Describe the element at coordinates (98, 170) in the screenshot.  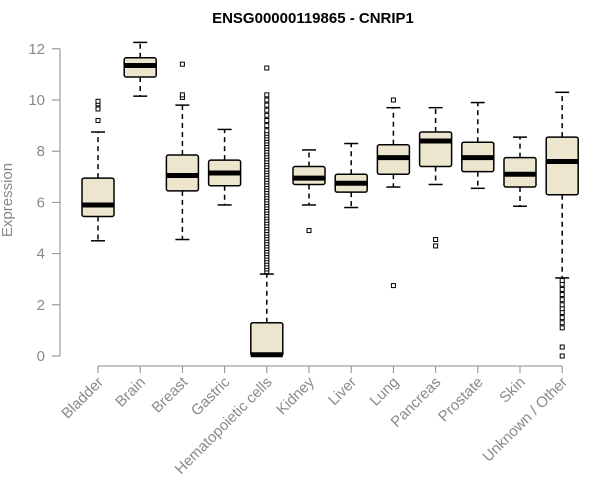
I see `box-bladder` at that location.